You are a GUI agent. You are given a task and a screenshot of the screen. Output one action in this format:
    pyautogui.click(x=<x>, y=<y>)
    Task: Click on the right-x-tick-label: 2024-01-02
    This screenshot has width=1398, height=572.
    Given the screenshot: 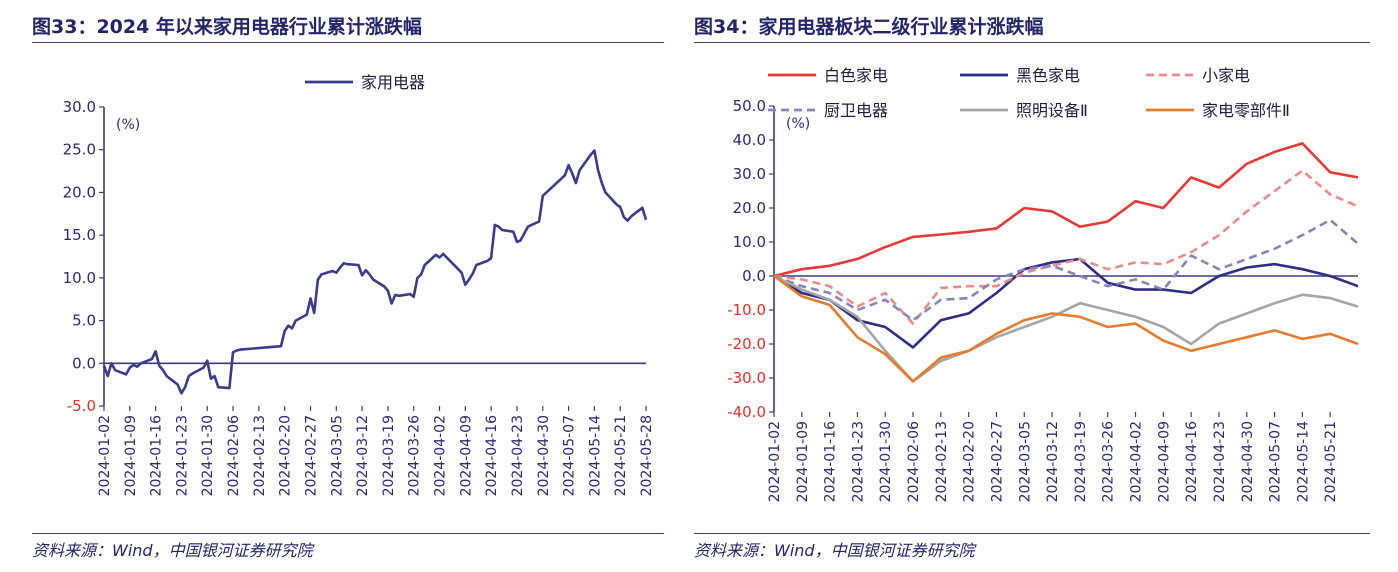 What is the action you would take?
    pyautogui.click(x=775, y=461)
    